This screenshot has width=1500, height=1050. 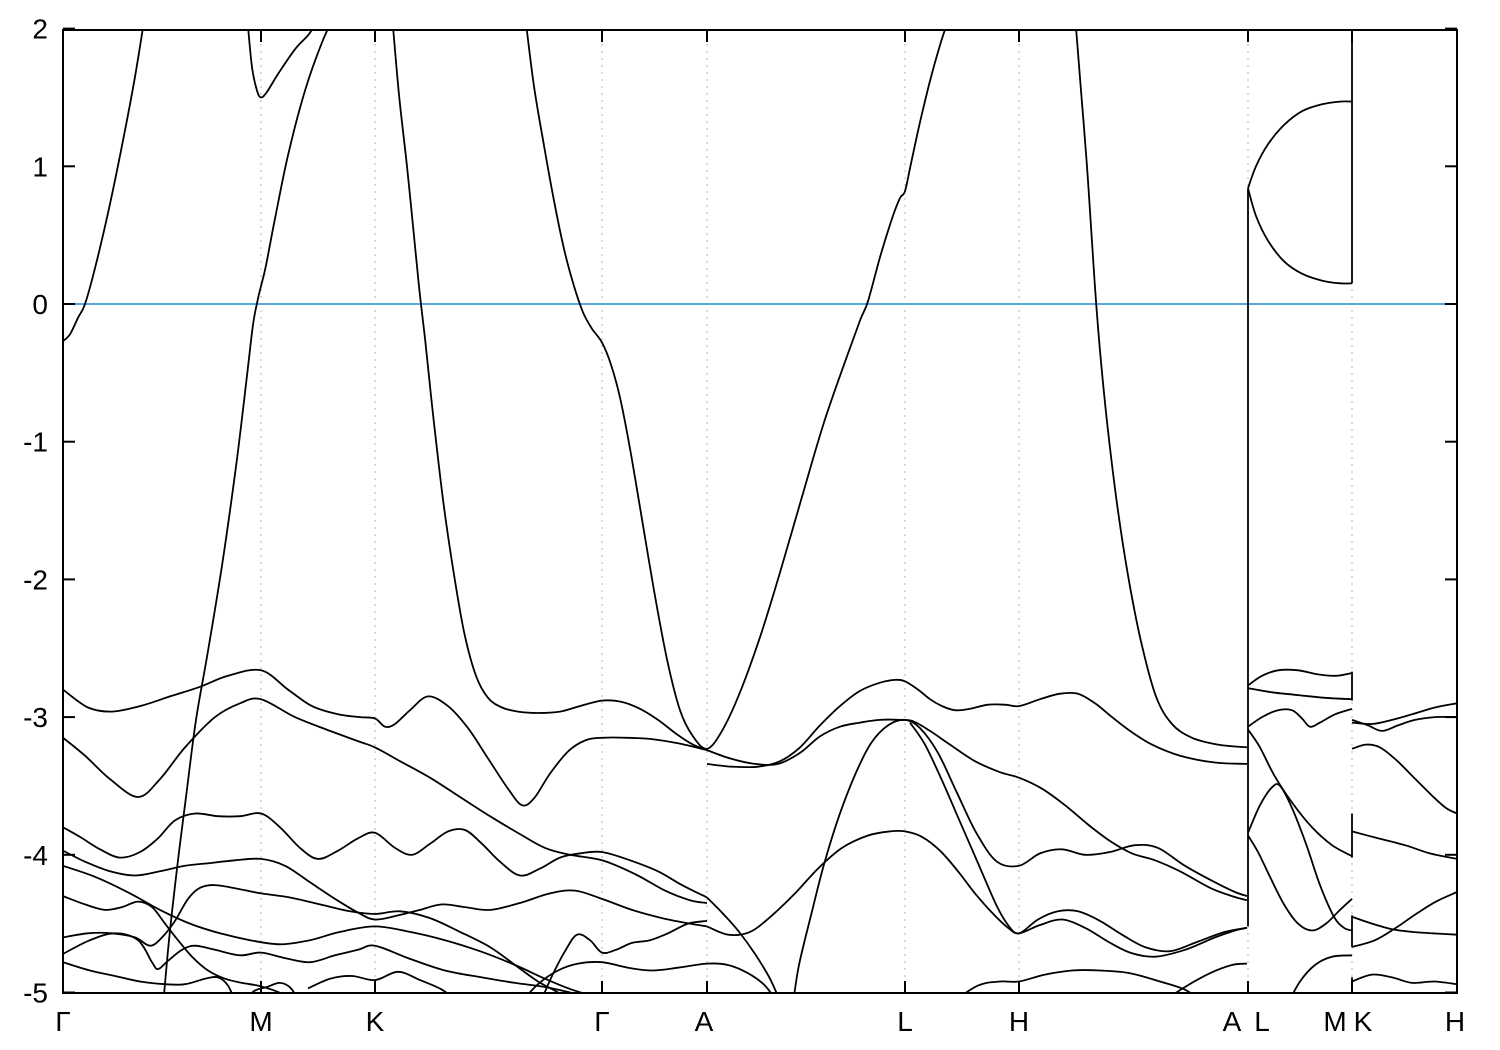 I want to click on band-line-v2, so click(x=385, y=800).